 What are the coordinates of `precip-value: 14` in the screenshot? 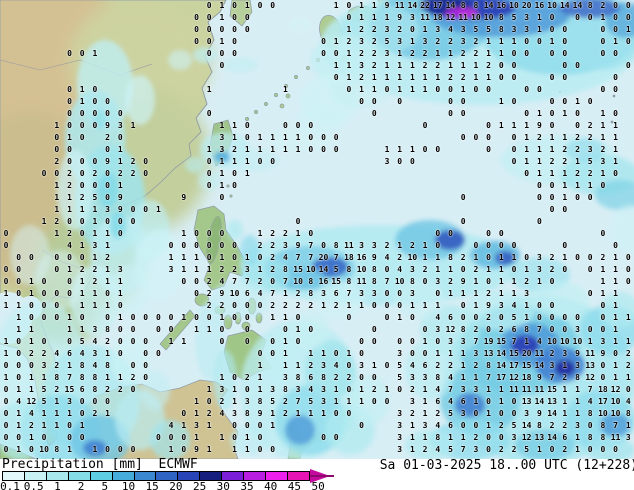 It's located at (501, 353).